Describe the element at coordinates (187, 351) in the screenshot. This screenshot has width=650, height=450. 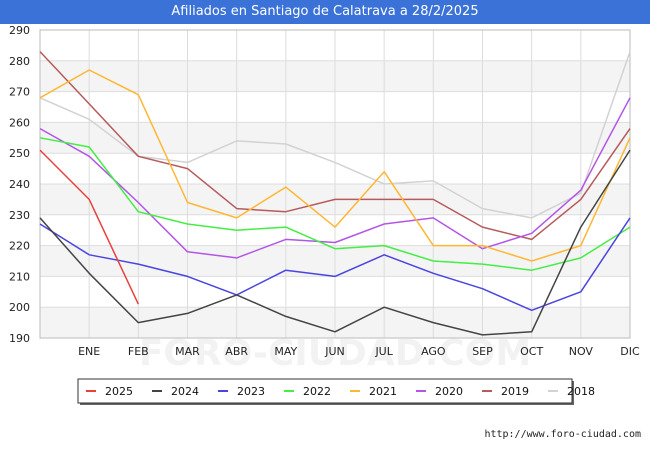
I see `x-tick-label: MAR` at that location.